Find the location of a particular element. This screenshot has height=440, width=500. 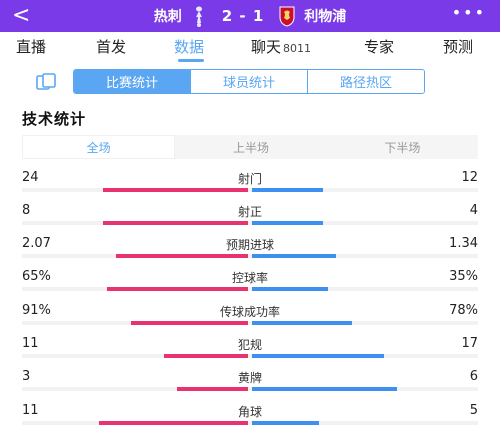

stat-row: 3 黄牌 6 is located at coordinates (250, 381).